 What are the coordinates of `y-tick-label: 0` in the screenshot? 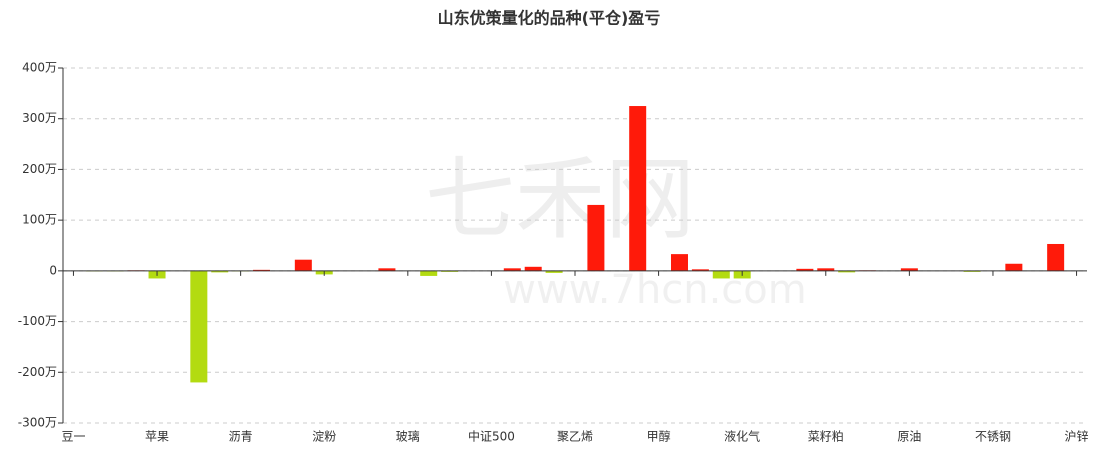 It's located at (53, 270).